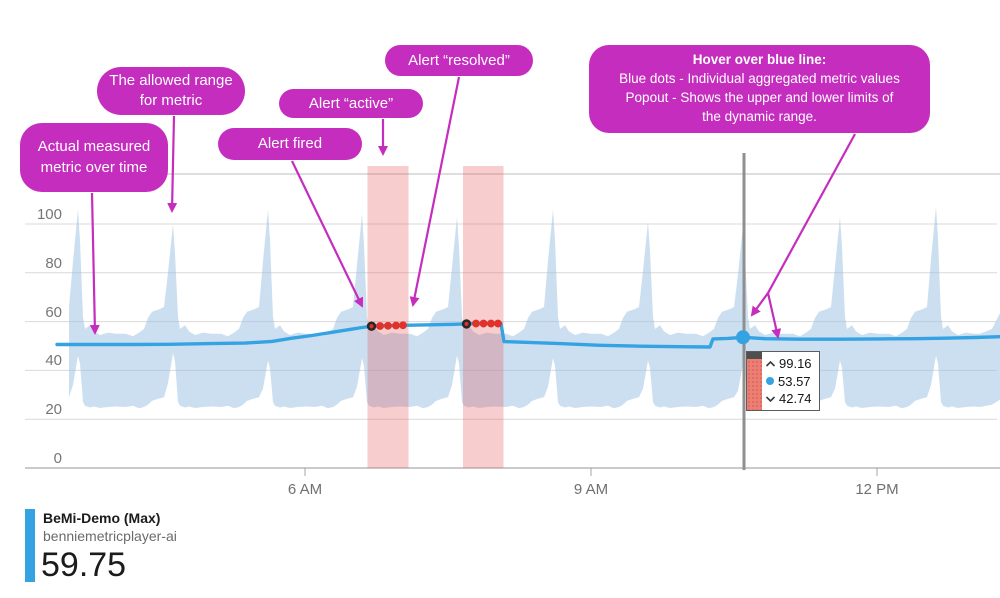 The image size is (1000, 598). I want to click on callout-text: the dynamic range., so click(759, 116).